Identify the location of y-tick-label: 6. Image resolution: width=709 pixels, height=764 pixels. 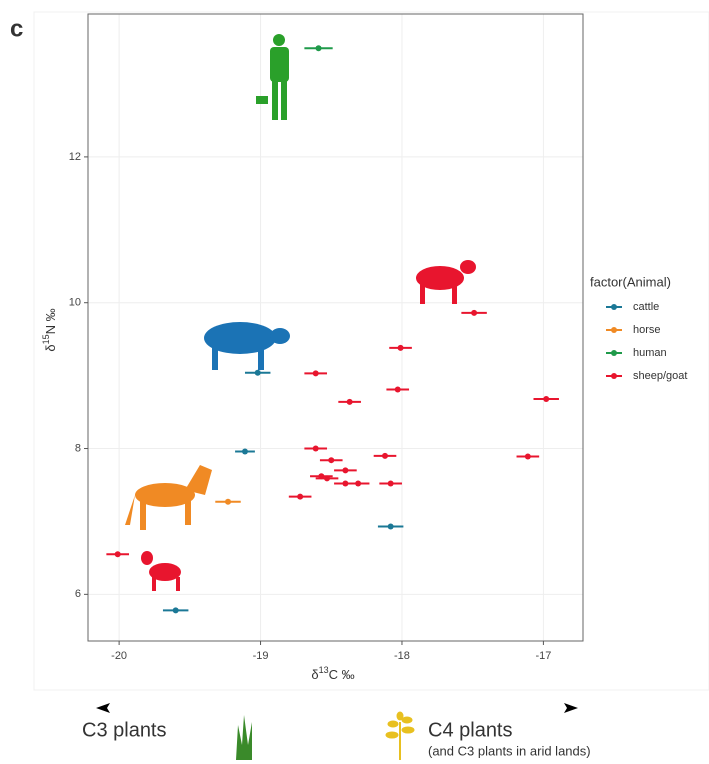
(78, 594).